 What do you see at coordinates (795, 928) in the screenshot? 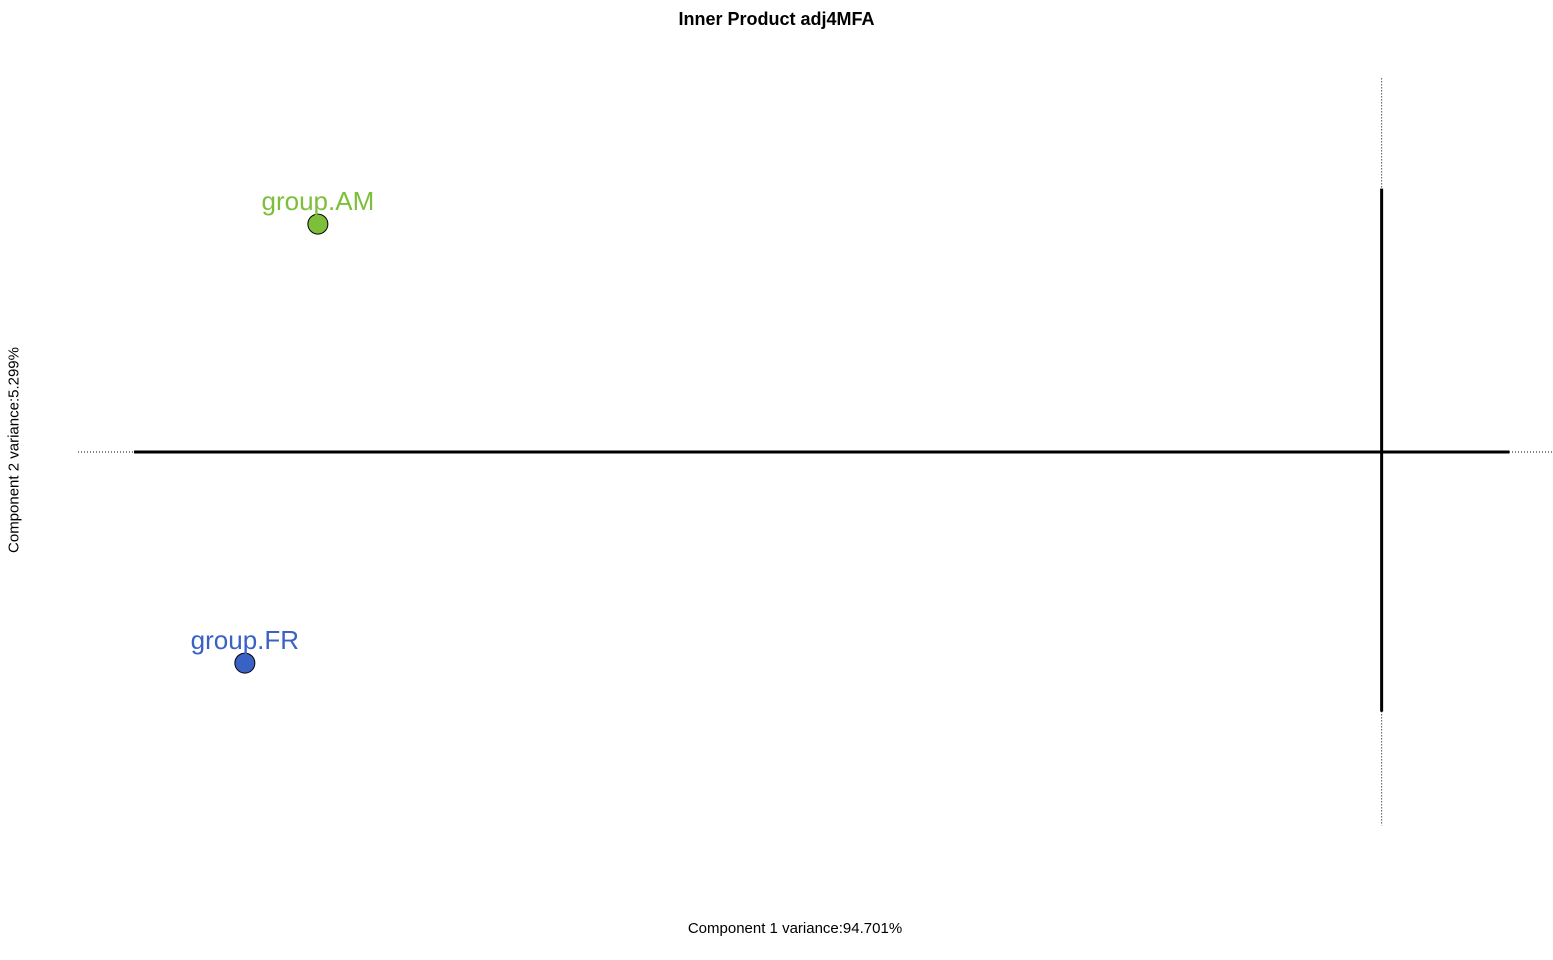
I see `x-axis-label: Component 1 variance:94.701%` at bounding box center [795, 928].